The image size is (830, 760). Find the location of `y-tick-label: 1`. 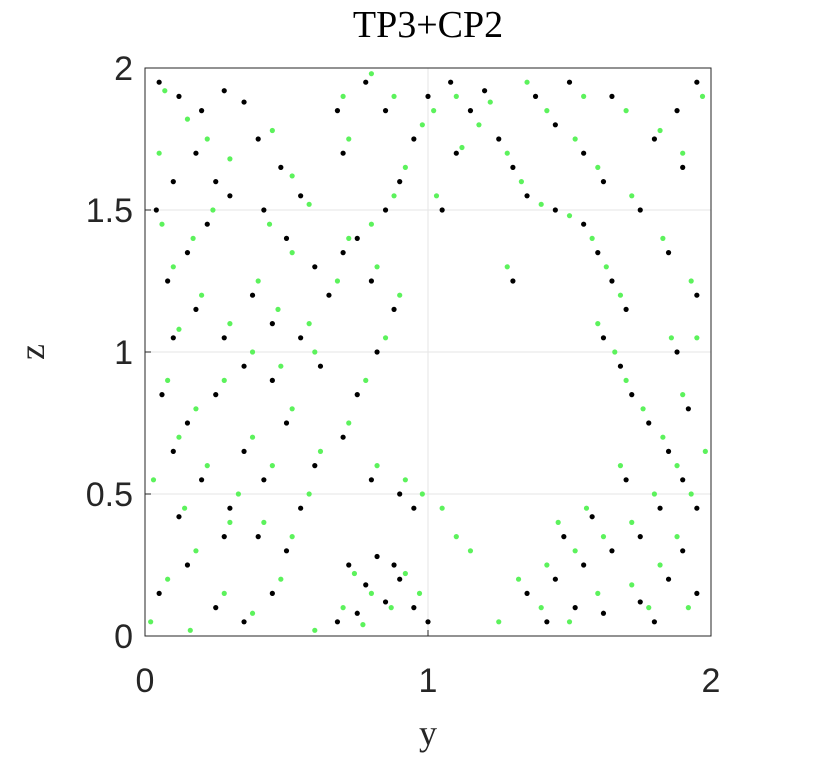

y-tick-label: 1 is located at coordinates (123, 353).